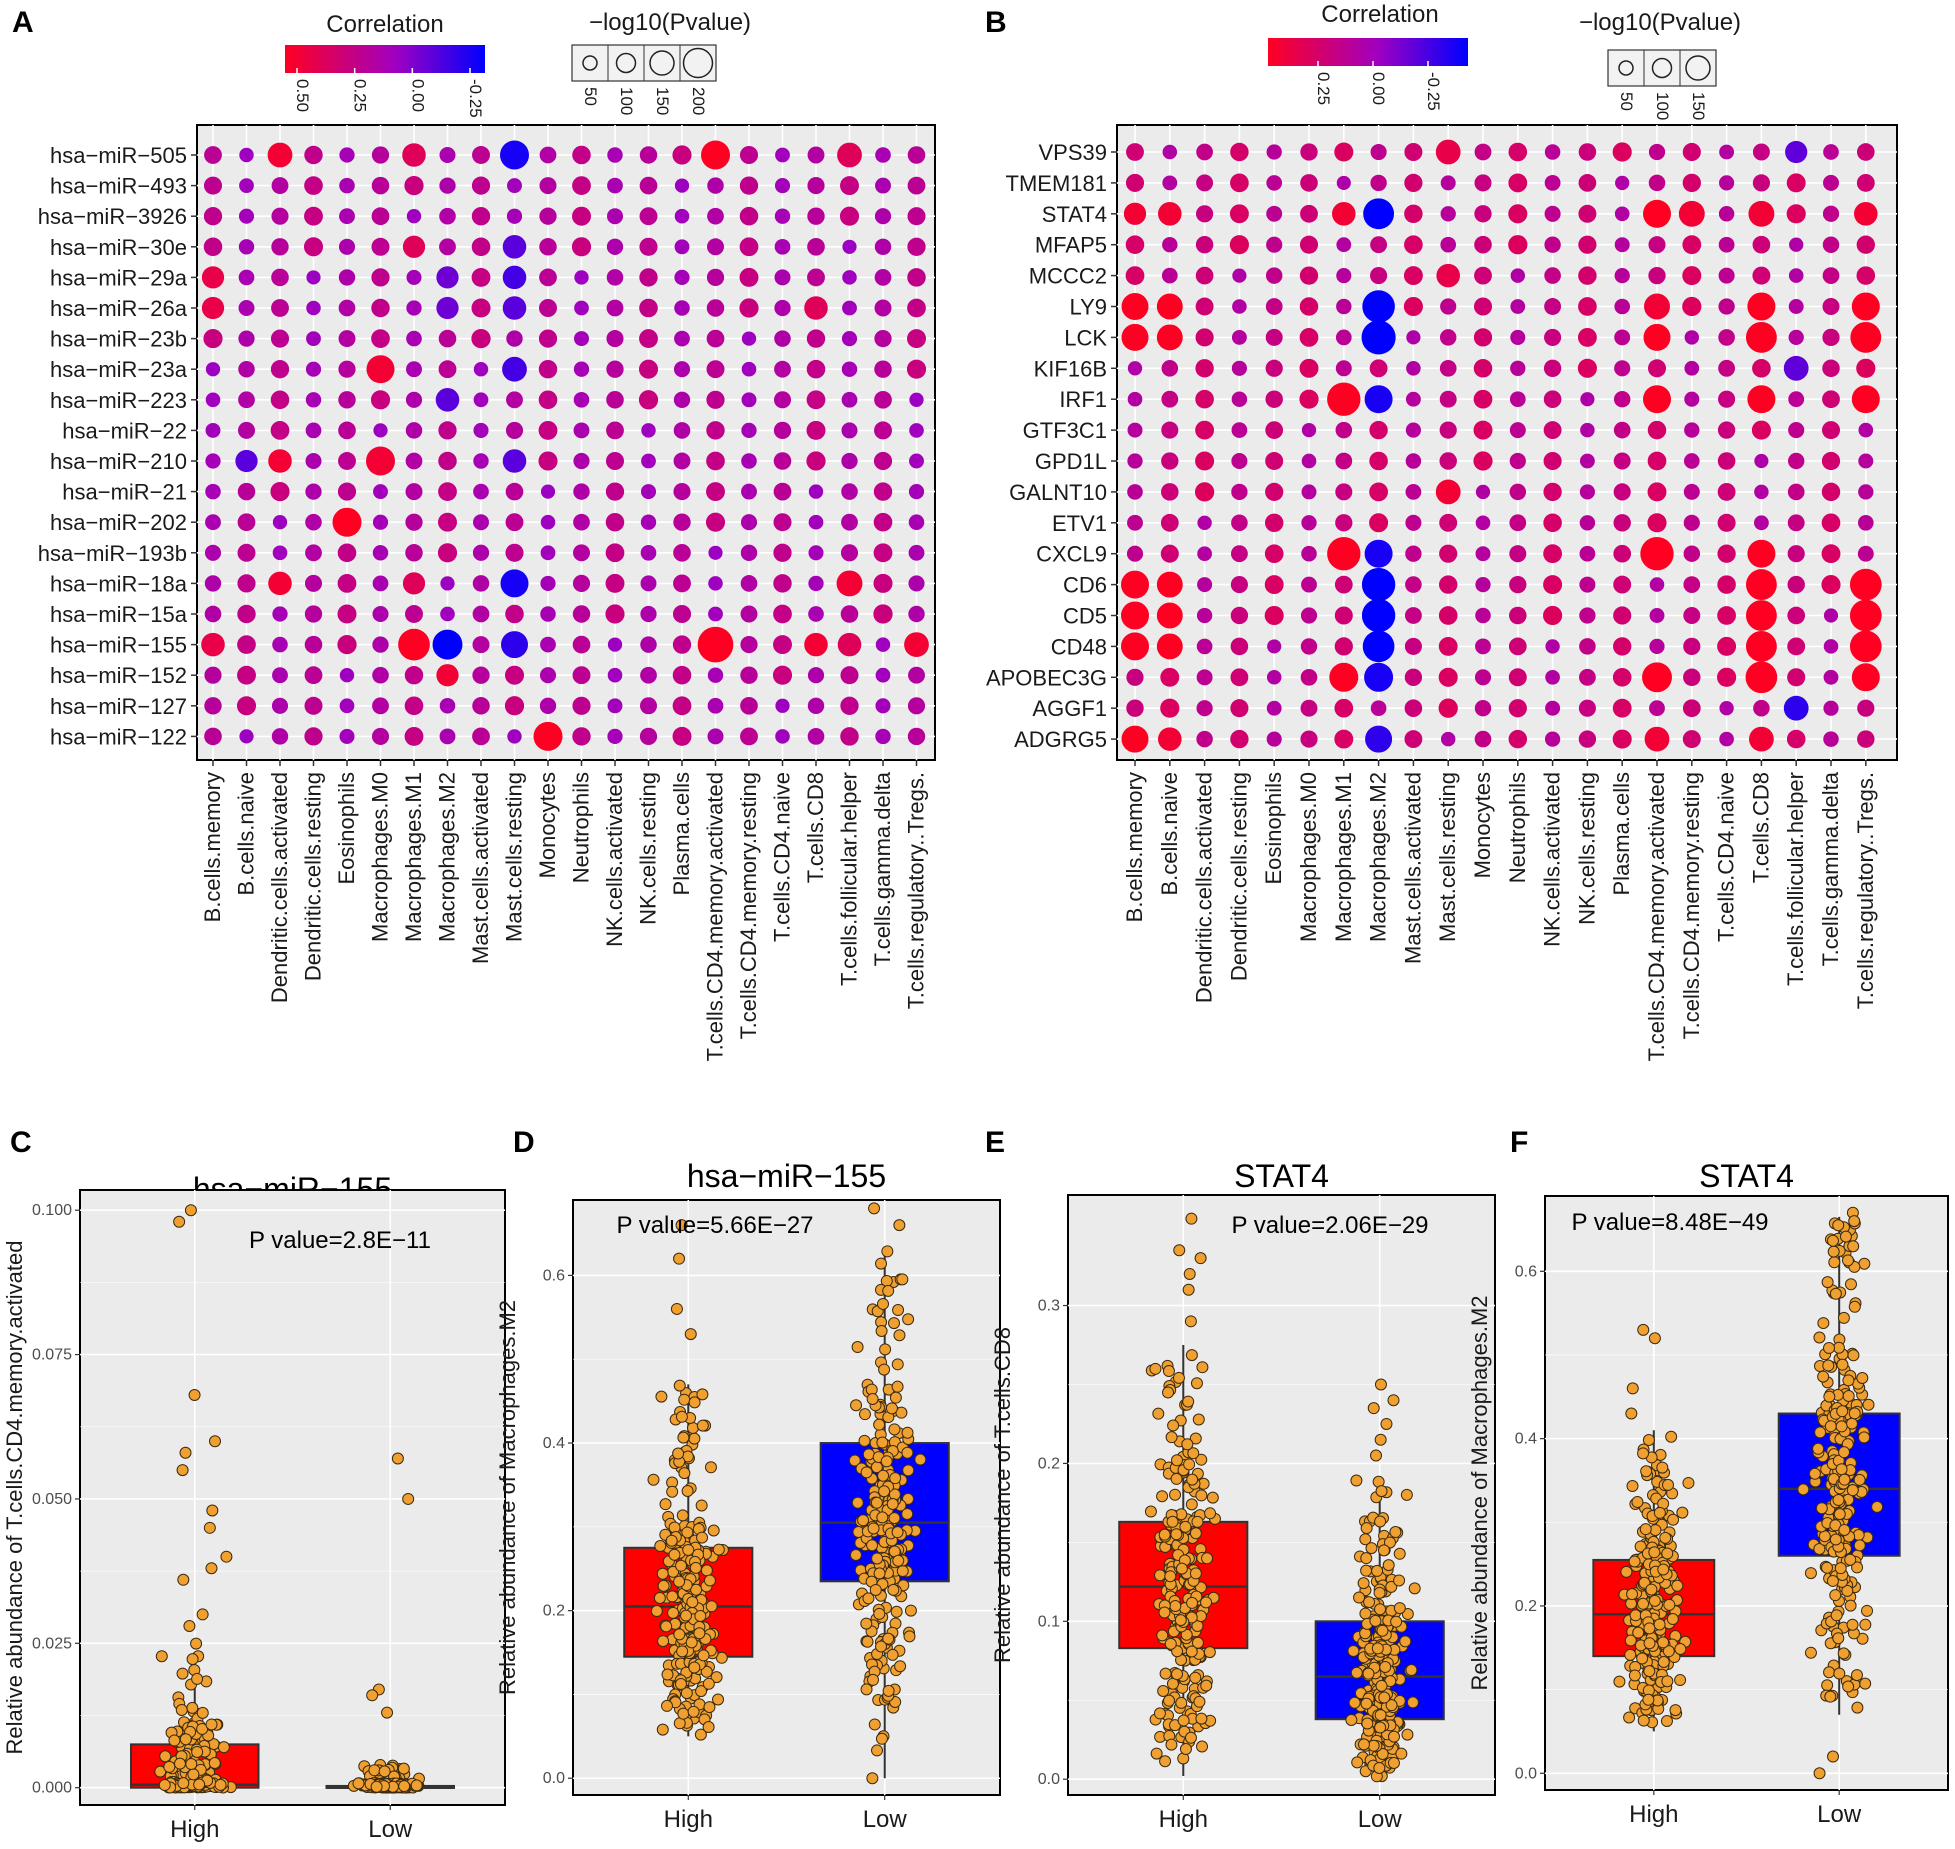  Describe the element at coordinates (1839, 1814) in the screenshot. I see `x-category-label: Low` at that location.